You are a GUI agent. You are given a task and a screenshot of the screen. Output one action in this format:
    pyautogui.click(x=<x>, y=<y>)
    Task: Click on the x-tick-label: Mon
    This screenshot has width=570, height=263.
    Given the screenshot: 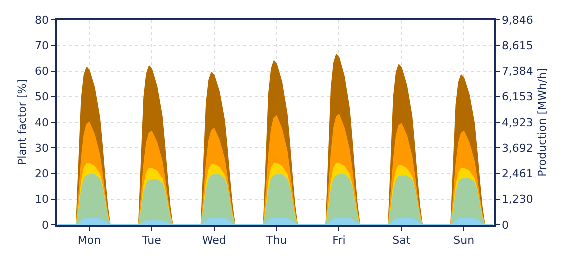 What is the action you would take?
    pyautogui.click(x=90, y=240)
    